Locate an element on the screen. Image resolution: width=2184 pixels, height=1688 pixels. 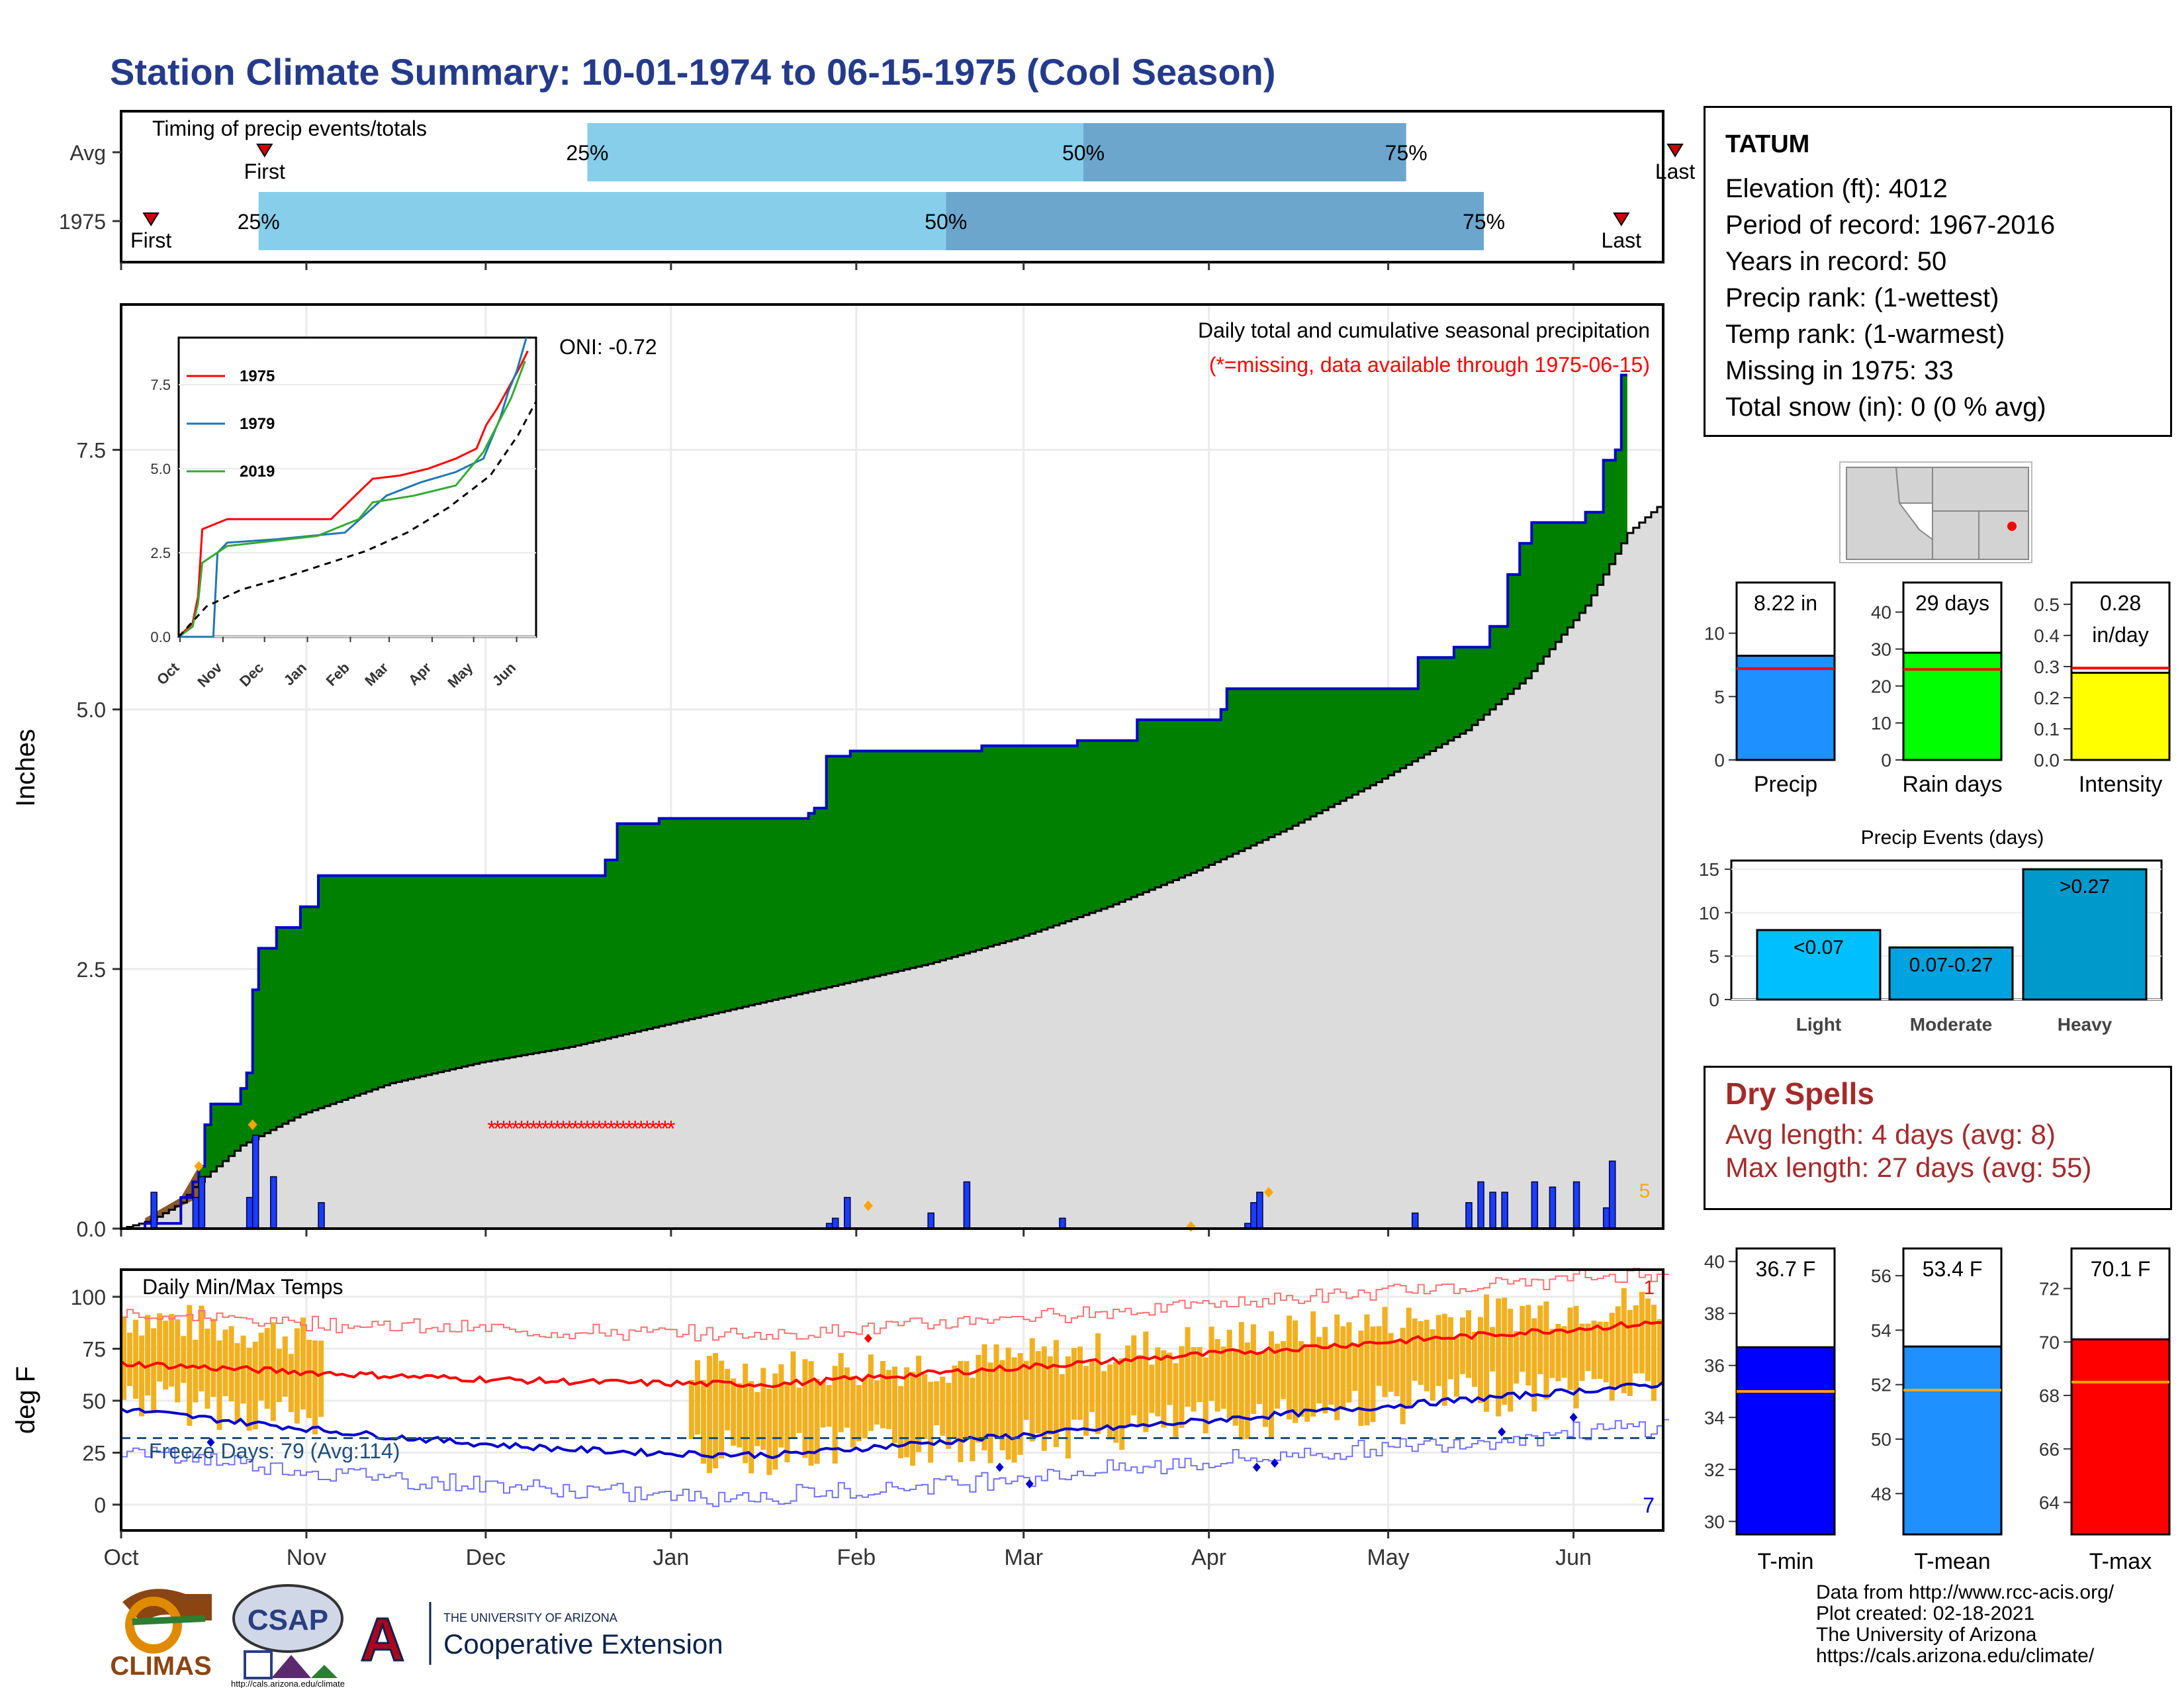
stat-y-tick: 0.0 is located at coordinates (2047, 760).